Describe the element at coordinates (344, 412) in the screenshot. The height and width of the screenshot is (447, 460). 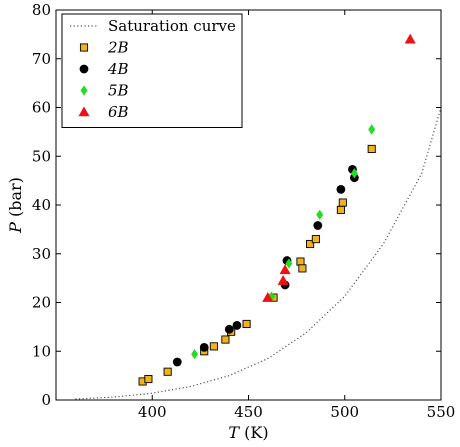
I see `x-tick-label: 500` at that location.